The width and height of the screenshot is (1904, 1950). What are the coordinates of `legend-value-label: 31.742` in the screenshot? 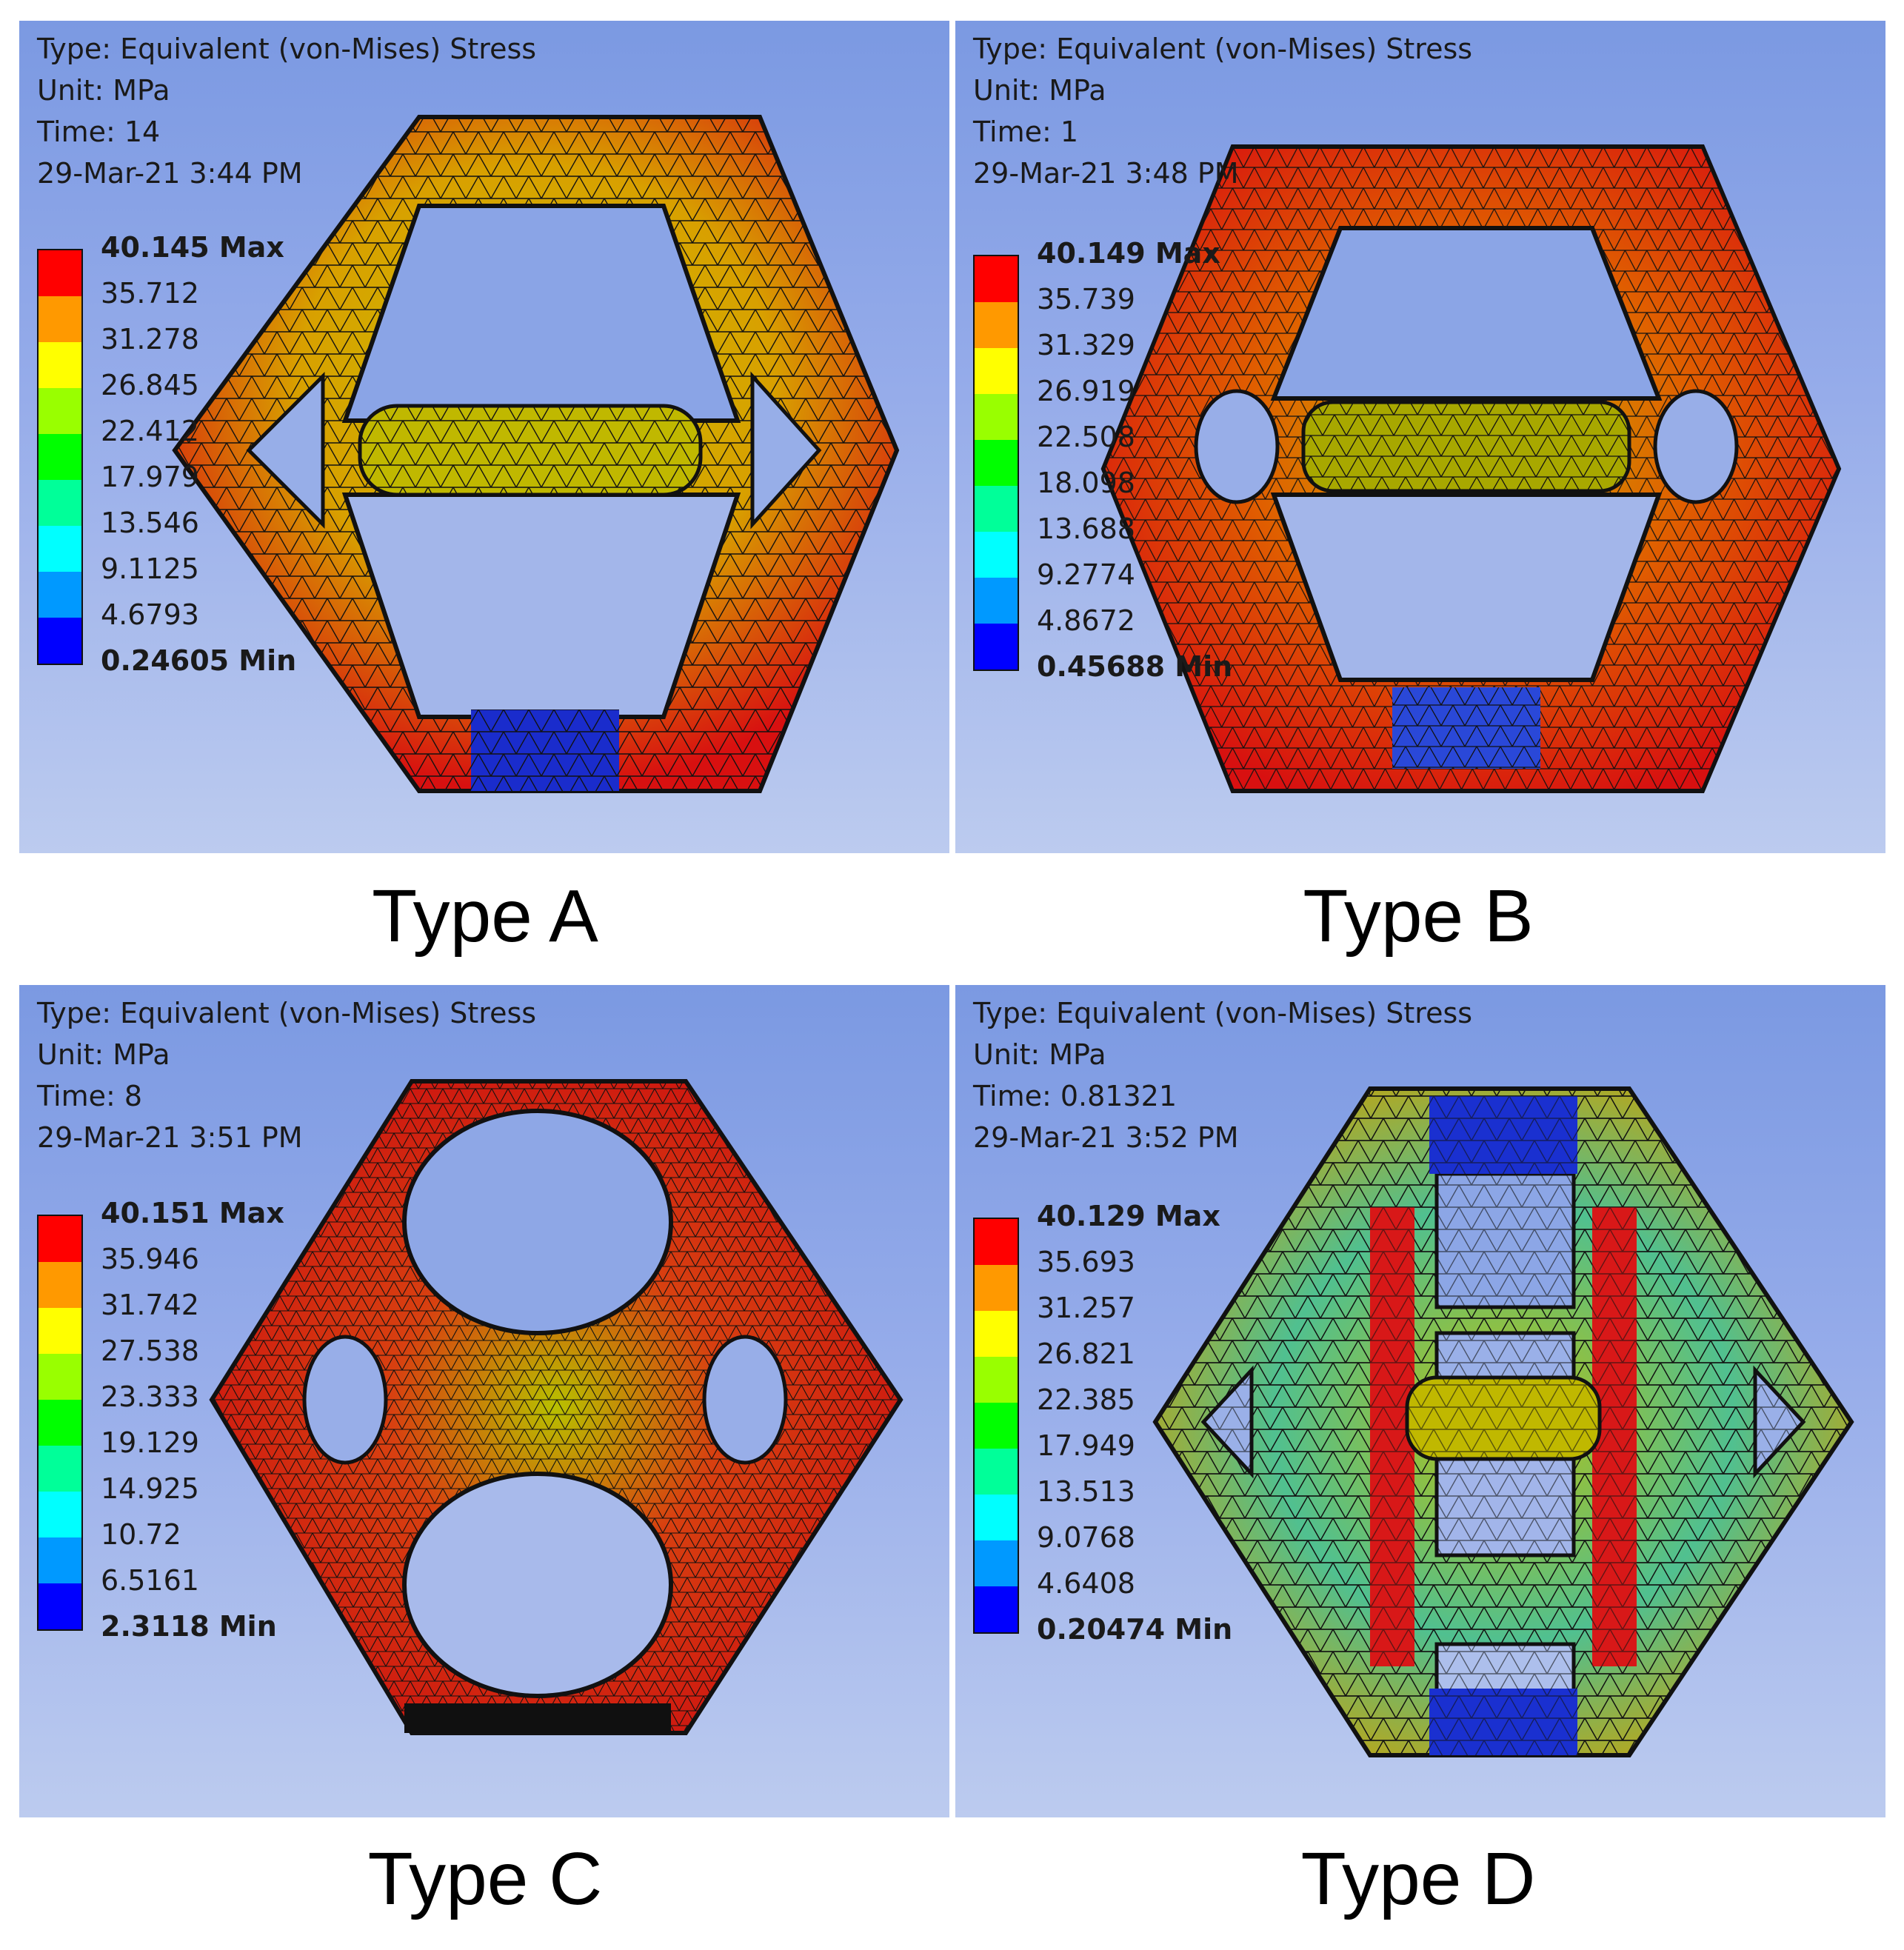 It's located at (150, 1305).